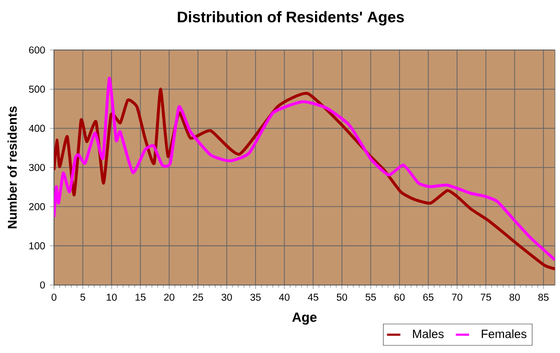 This screenshot has width=560, height=353. Describe the element at coordinates (36, 168) in the screenshot. I see `y-tick-label: 300` at that location.